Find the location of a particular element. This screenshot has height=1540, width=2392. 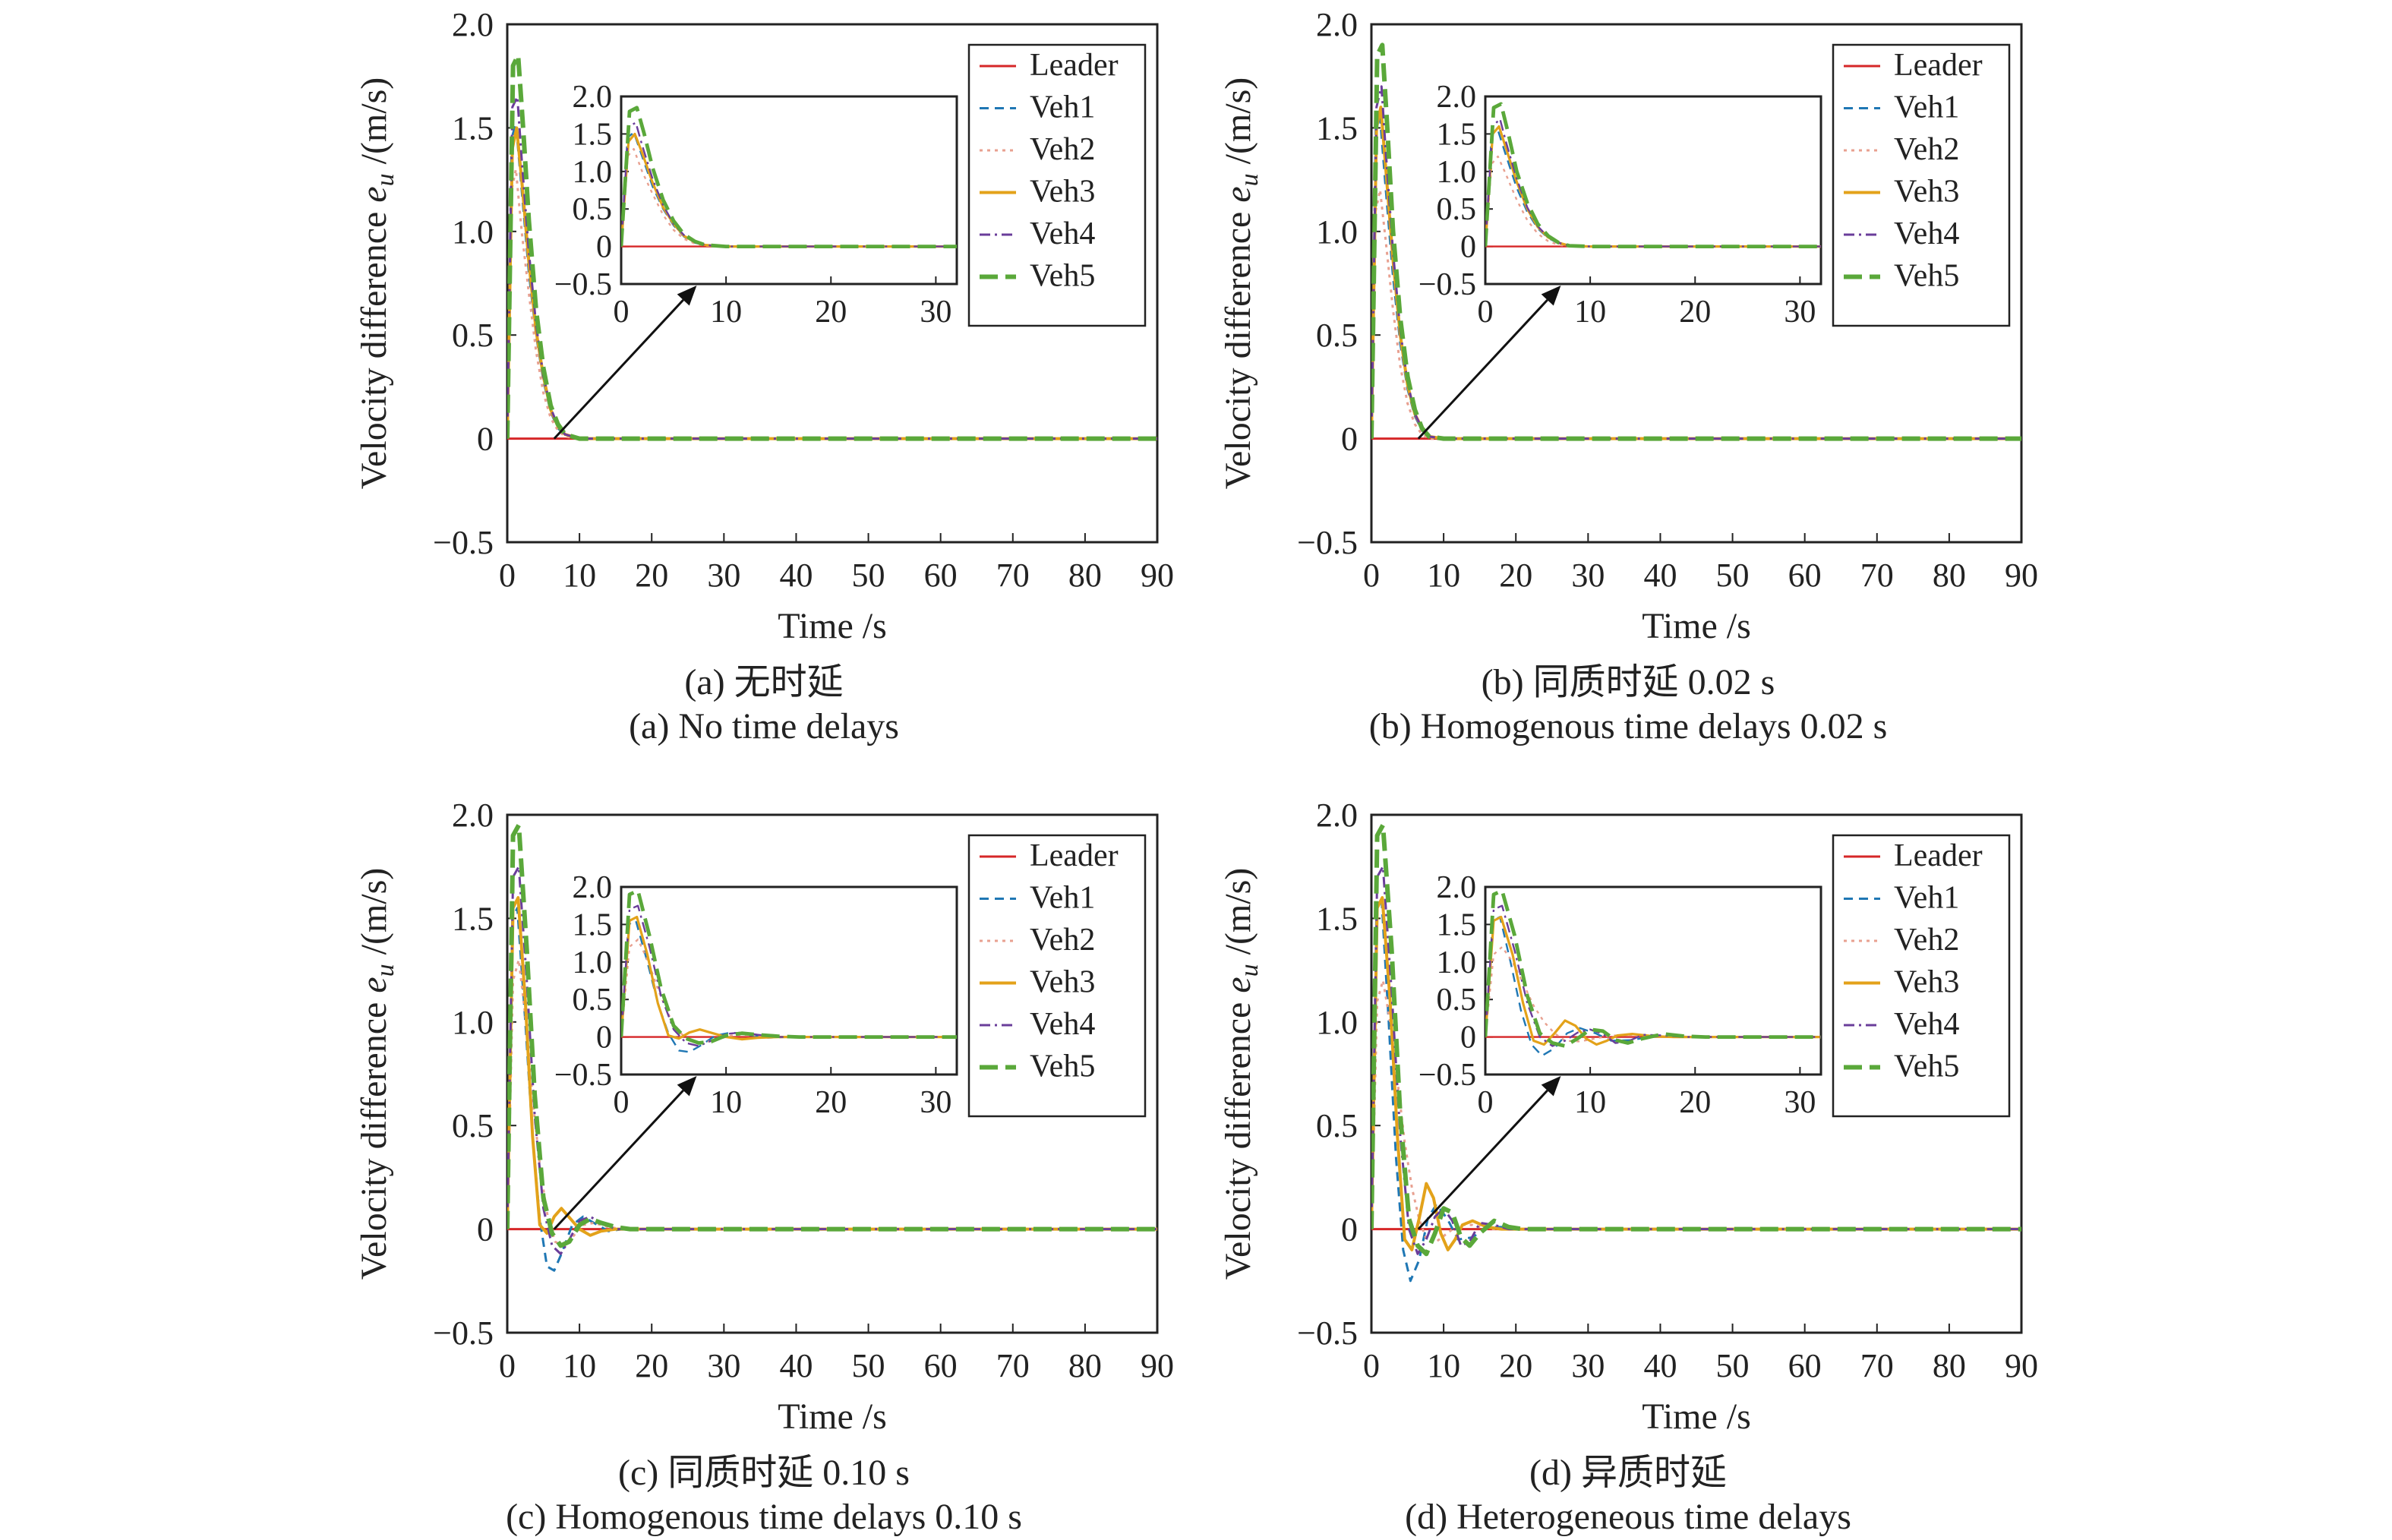

inset-y-tick-label: 1.5 is located at coordinates (593, 134).